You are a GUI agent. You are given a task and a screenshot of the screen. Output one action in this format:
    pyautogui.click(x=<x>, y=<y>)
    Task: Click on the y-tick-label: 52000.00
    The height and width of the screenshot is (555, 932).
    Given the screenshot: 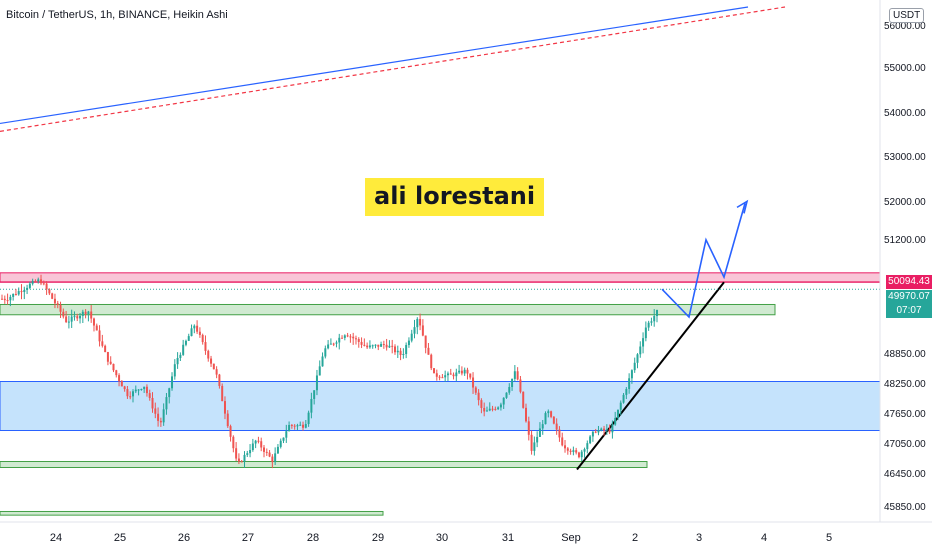 What is the action you would take?
    pyautogui.click(x=905, y=202)
    